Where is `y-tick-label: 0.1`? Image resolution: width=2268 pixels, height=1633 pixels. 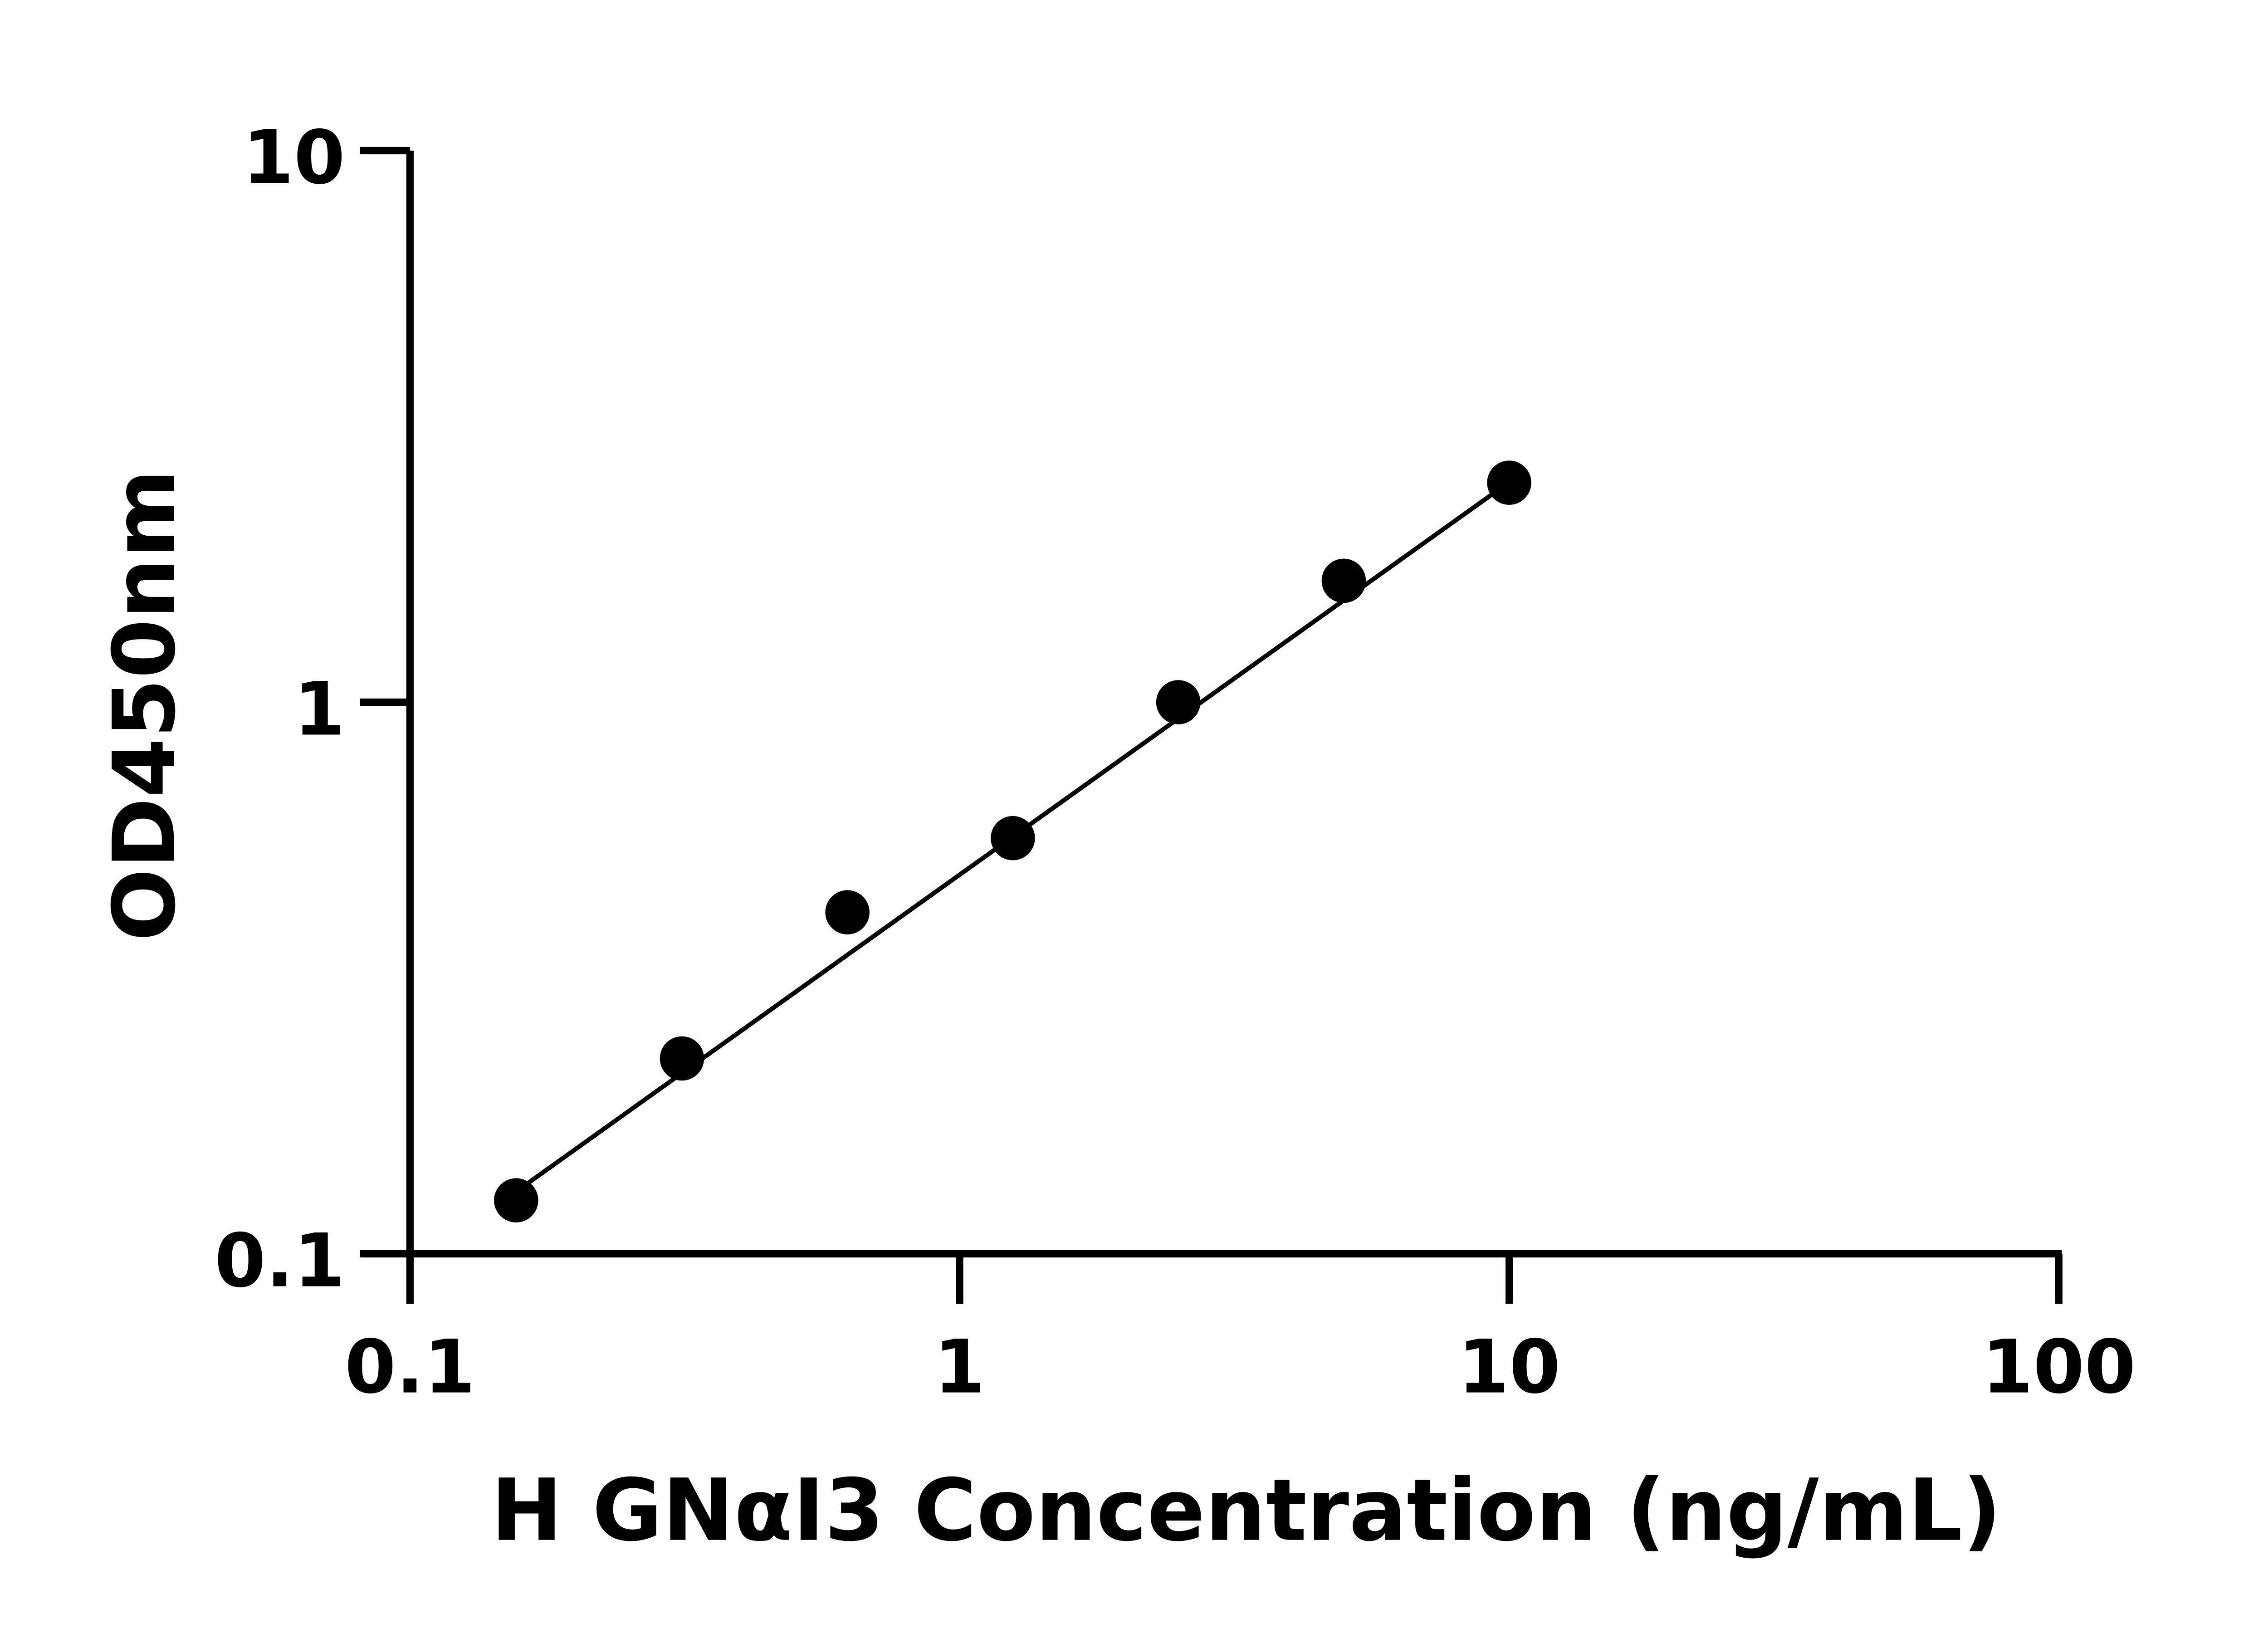
y-tick-label: 0.1 is located at coordinates (280, 1261).